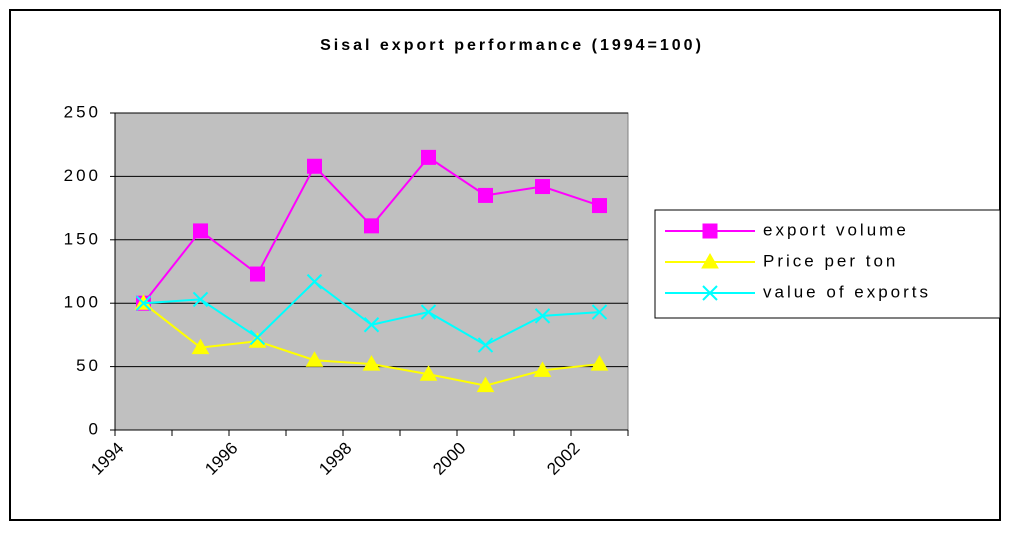 The image size is (1012, 536). Describe the element at coordinates (82, 175) in the screenshot. I see `y-tick-label: 200` at that location.